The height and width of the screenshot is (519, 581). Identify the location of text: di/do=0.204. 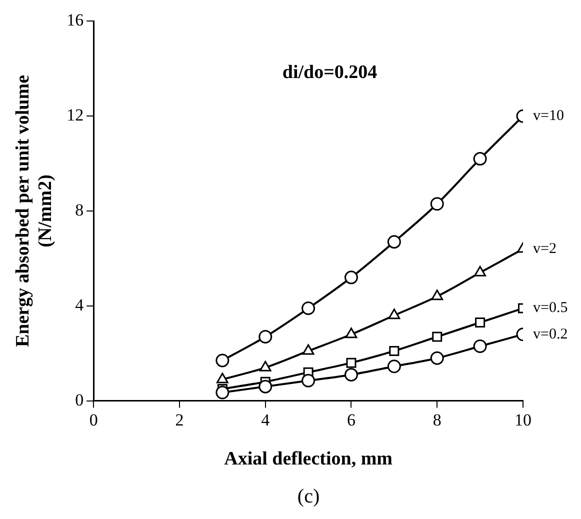
(330, 73).